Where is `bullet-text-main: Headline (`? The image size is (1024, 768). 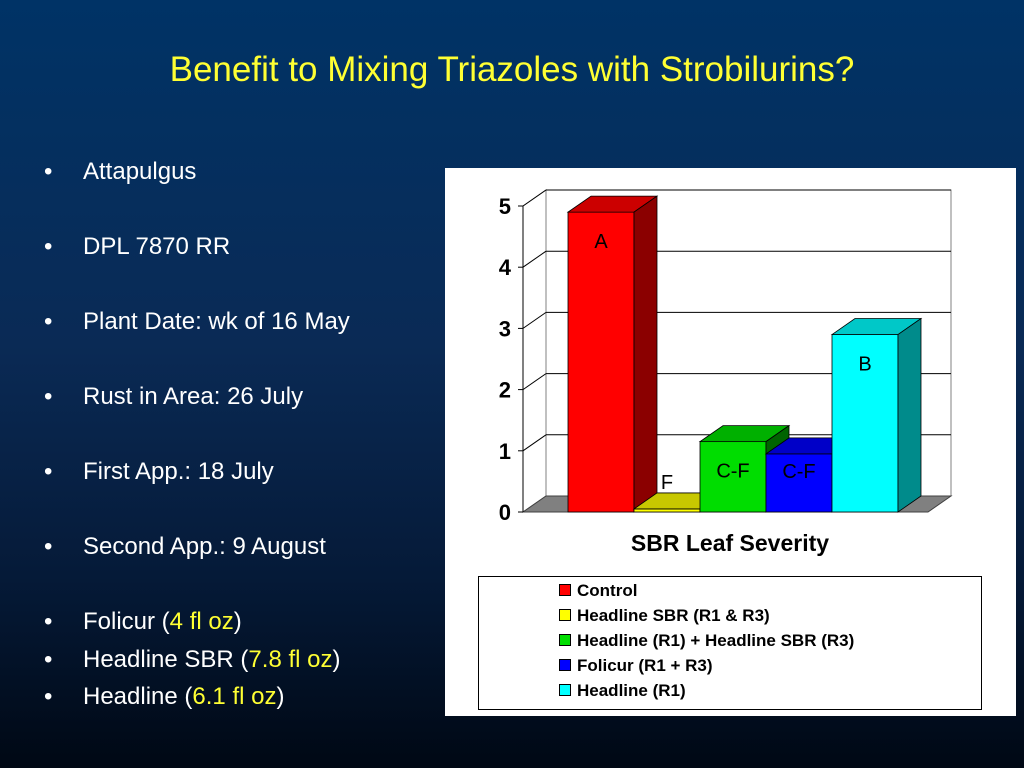
bullet-text-main: Headline ( is located at coordinates (138, 696).